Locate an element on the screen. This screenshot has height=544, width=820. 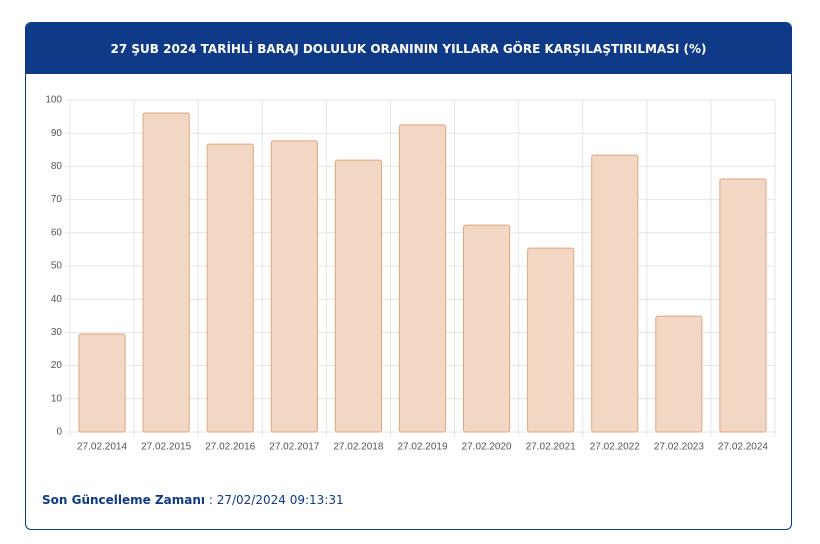
footer-label: Son Güncelleme Zamanı is located at coordinates (124, 500).